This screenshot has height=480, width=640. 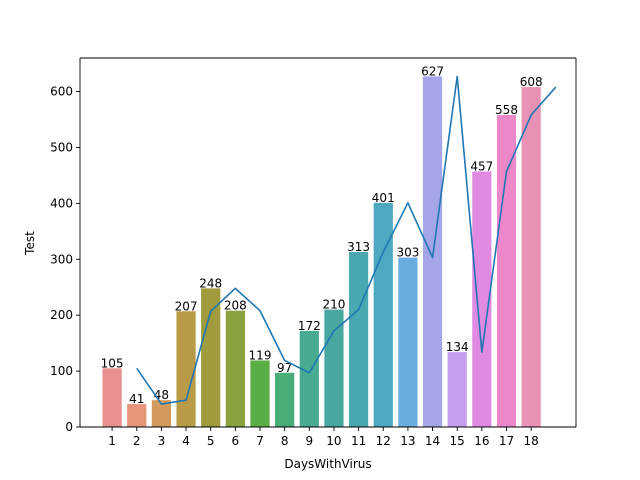 I want to click on bar-label-7: 119, so click(x=260, y=355).